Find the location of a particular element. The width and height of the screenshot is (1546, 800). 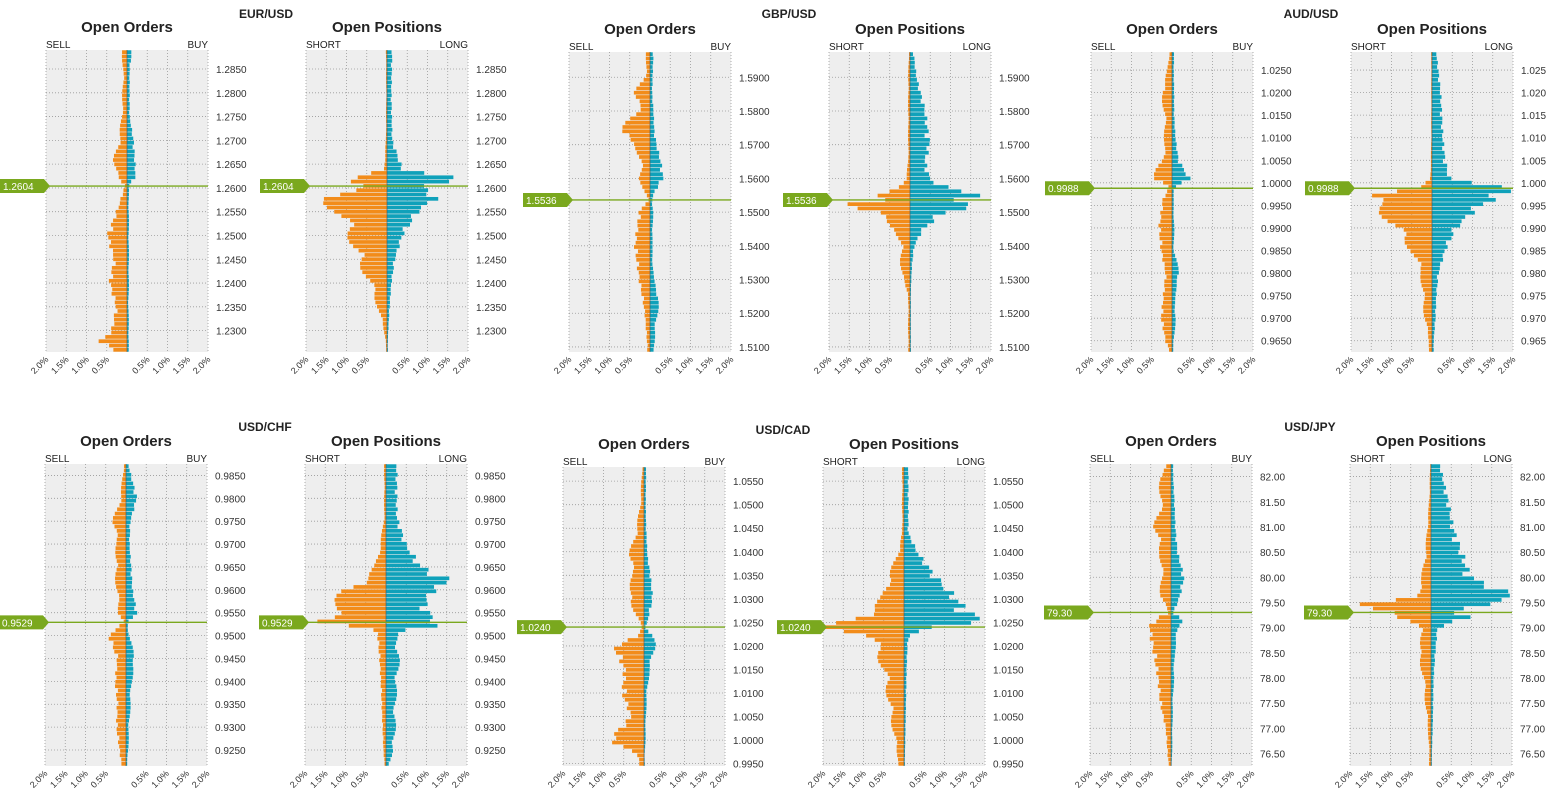

y-tick-label: 1.0100 is located at coordinates (1533, 139).